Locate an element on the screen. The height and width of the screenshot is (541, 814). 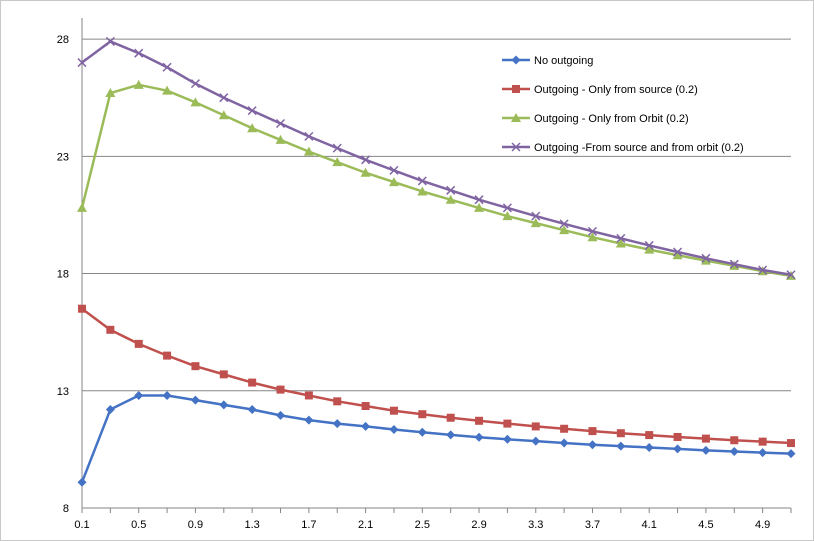
x-tick-label: 0.5 is located at coordinates (138, 525).